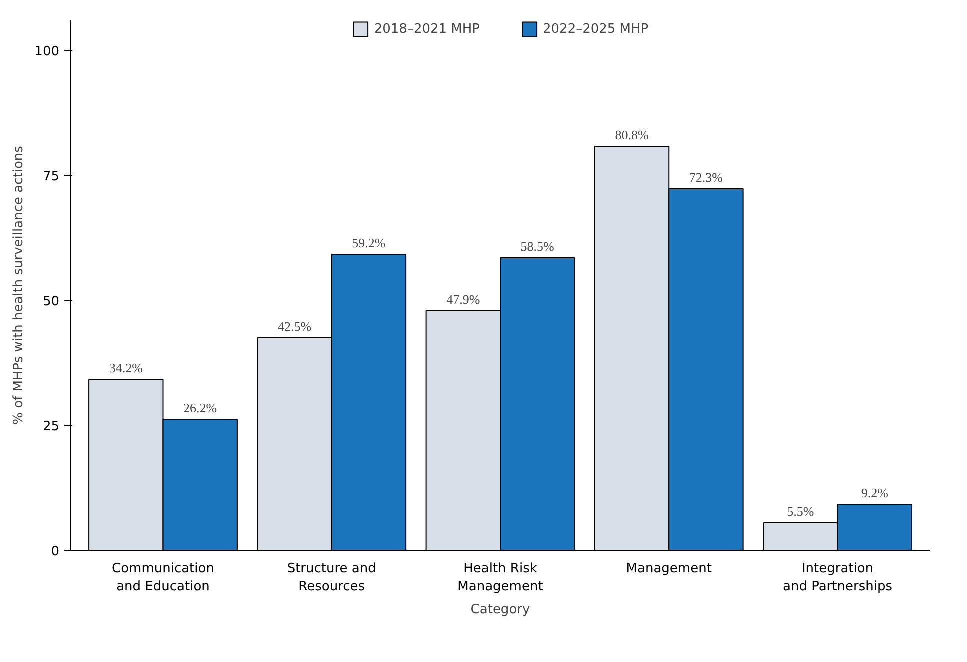 The width and height of the screenshot is (967, 662). I want to click on data-label: 80.8%, so click(632, 135).